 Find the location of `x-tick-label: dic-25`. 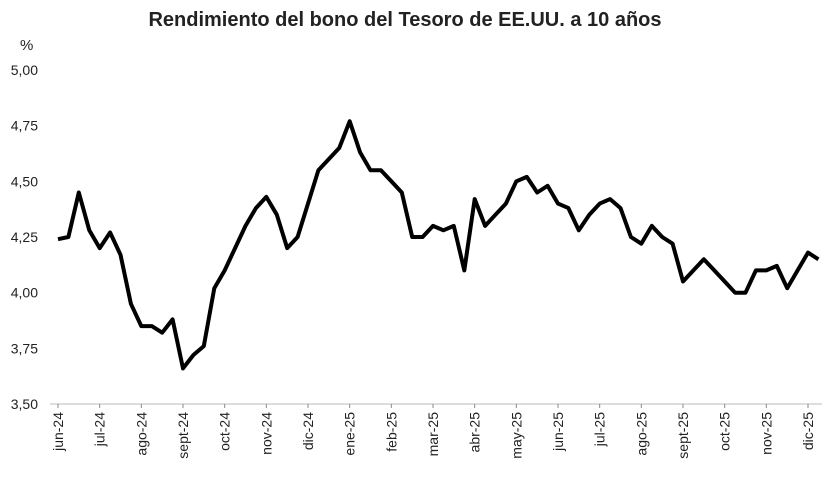

x-tick-label: dic-25 is located at coordinates (808, 431).